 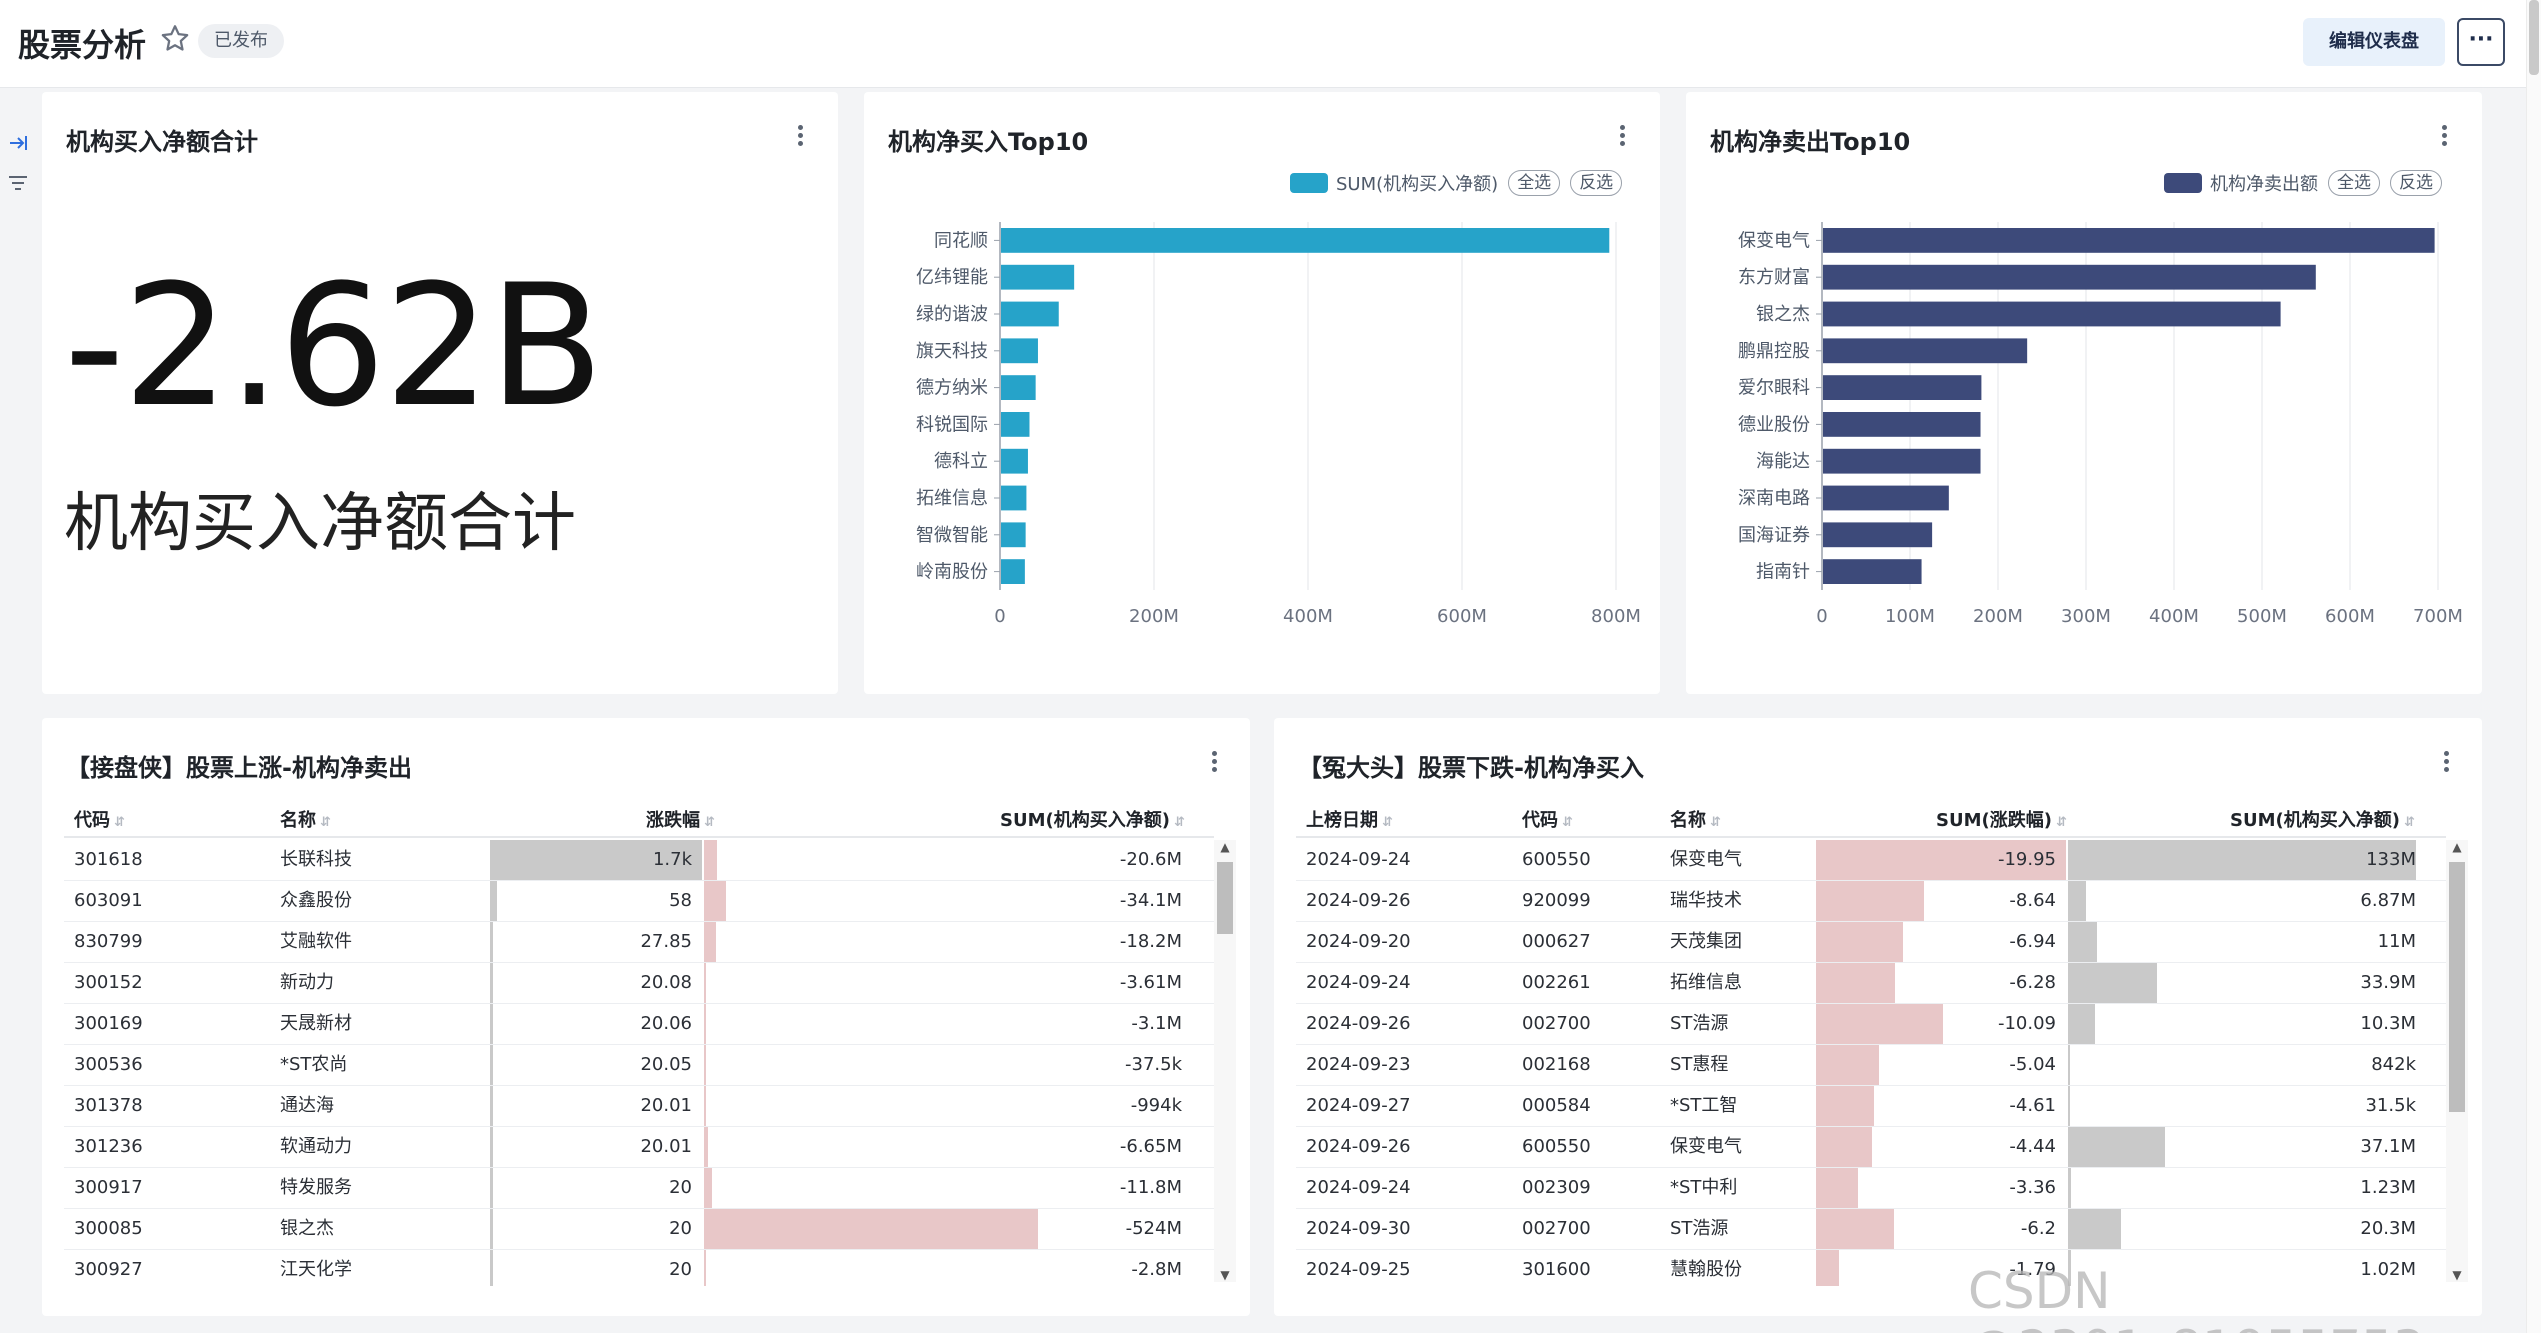 What do you see at coordinates (1871, 860) in the screenshot?
I see `table-row: 2024-09-24 600550 保变电气 -19.95 133M` at bounding box center [1871, 860].